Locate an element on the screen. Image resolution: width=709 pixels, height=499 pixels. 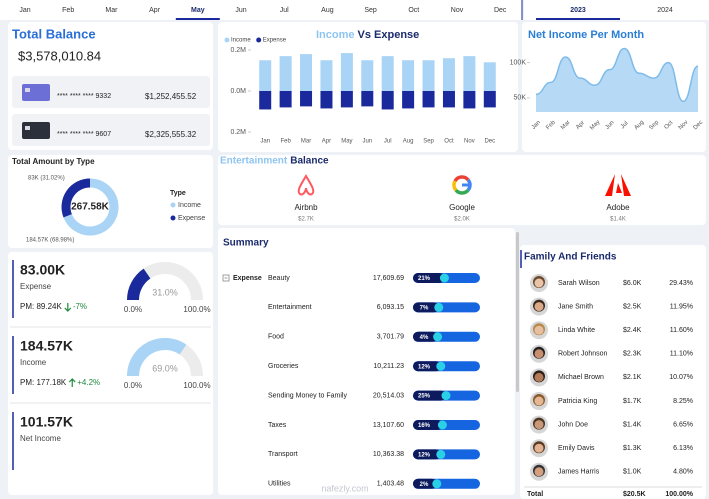
card-title: Total Amount by Type is located at coordinates (53, 161).